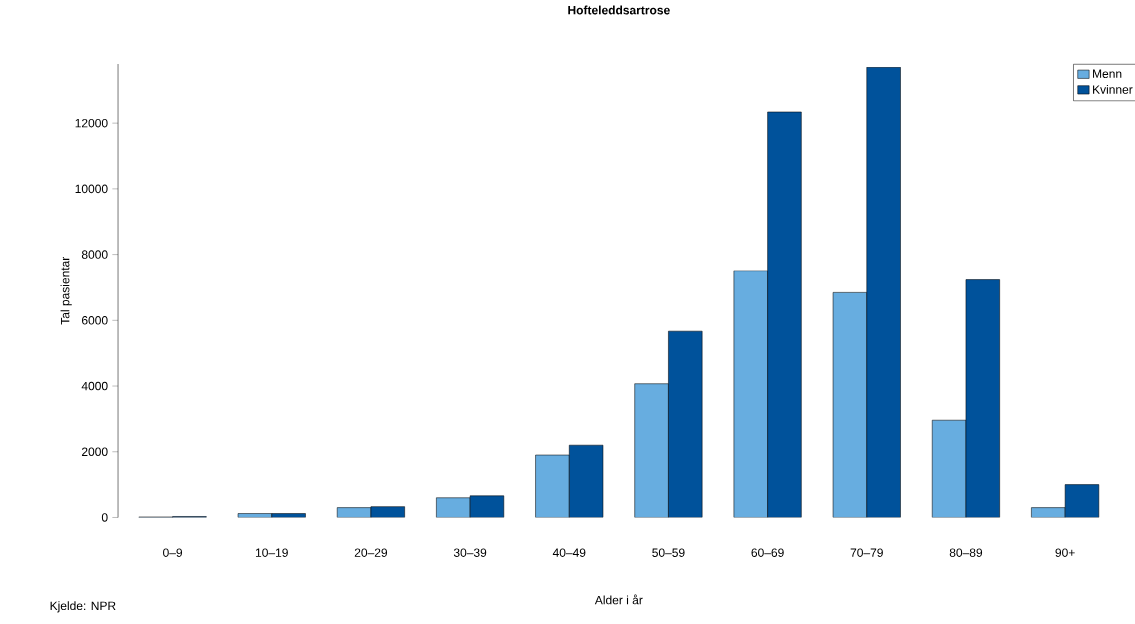 Image resolution: width=1135 pixels, height=624 pixels. I want to click on y-tick-label: 4000, so click(94, 386).